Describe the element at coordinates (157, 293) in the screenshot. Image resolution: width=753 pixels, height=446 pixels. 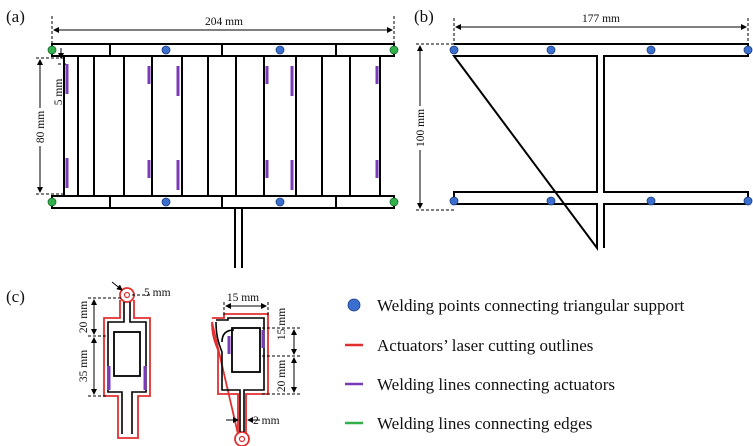
I see `actuator-left-eye-label: 5 mm` at that location.